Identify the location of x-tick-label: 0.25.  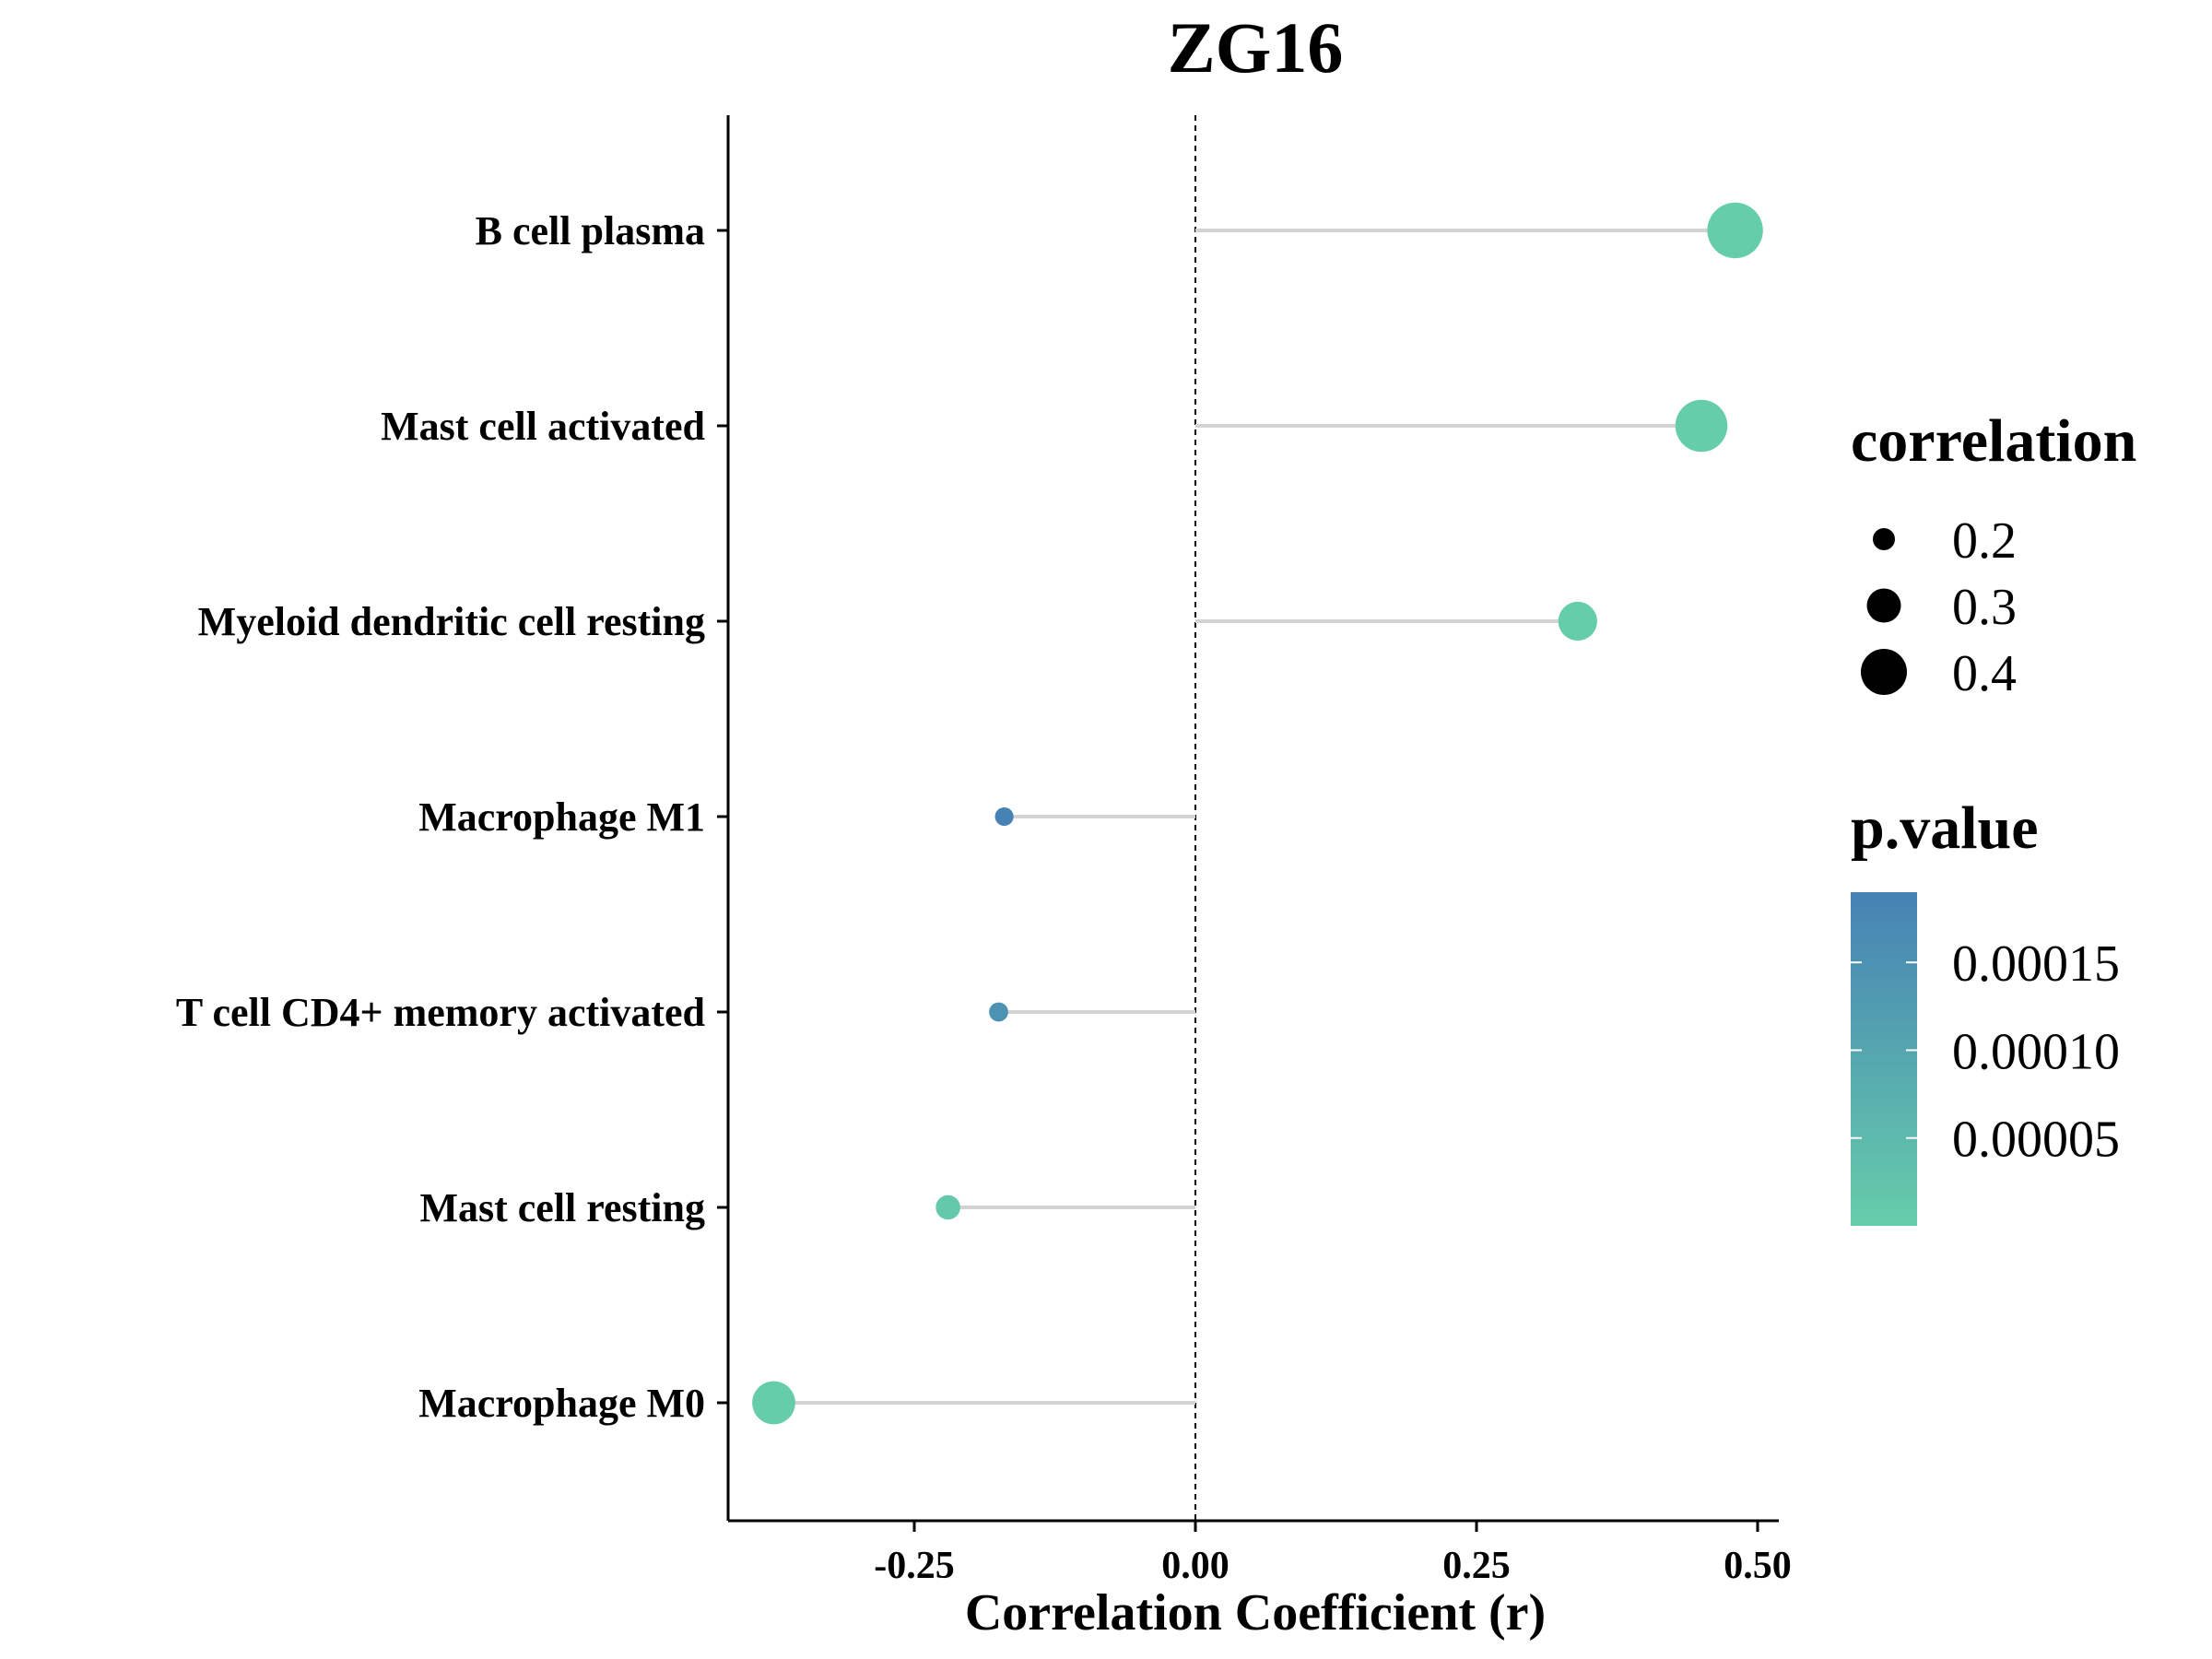
(1476, 1566).